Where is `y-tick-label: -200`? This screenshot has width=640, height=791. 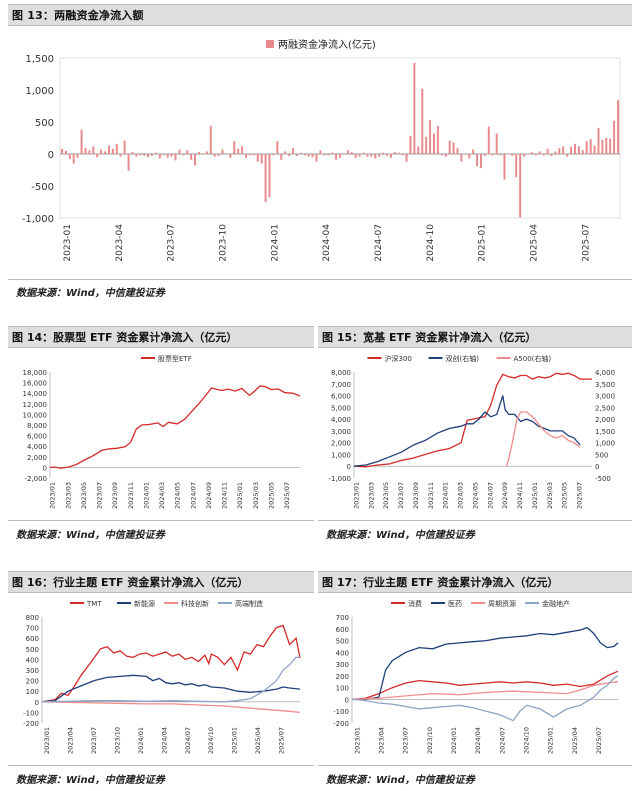
y-tick-label: -200 is located at coordinates (341, 724).